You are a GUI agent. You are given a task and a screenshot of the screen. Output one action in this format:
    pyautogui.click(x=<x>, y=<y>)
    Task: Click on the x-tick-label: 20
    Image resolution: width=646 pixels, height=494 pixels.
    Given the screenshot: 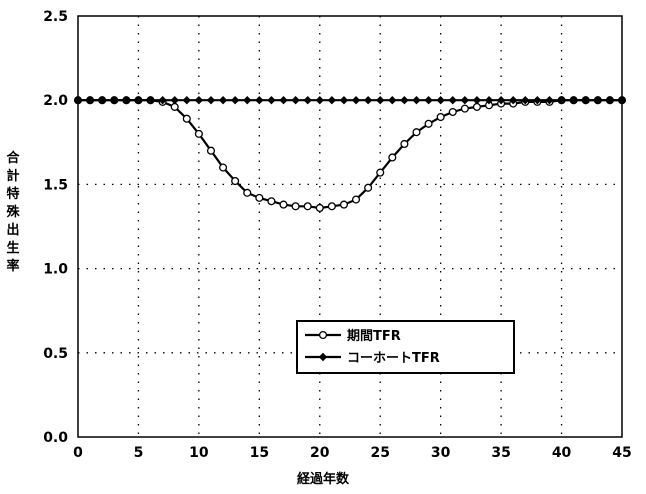 What is the action you would take?
    pyautogui.click(x=320, y=453)
    